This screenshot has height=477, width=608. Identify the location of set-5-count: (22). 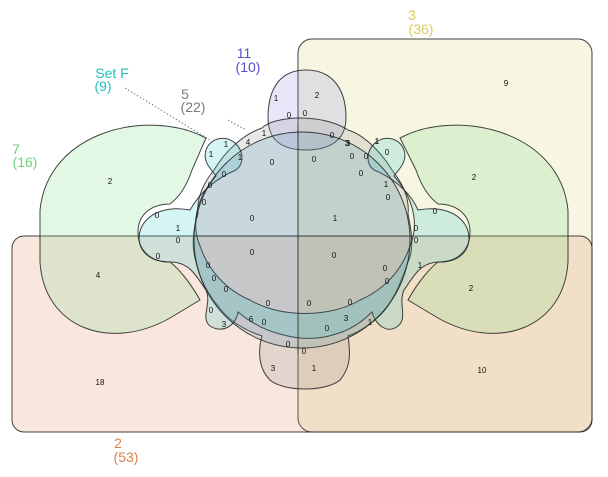
(193, 107).